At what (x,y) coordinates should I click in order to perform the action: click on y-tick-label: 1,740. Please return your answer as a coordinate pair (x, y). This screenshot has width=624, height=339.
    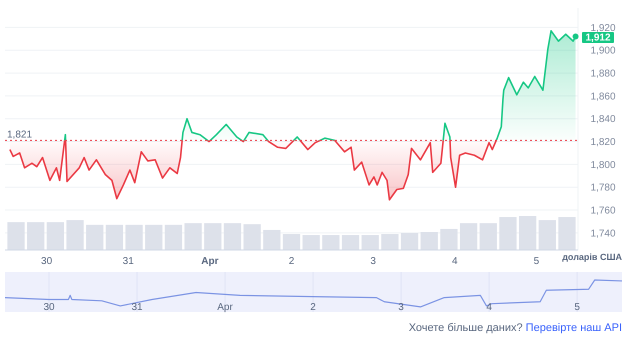
    Looking at the image, I should click on (603, 234).